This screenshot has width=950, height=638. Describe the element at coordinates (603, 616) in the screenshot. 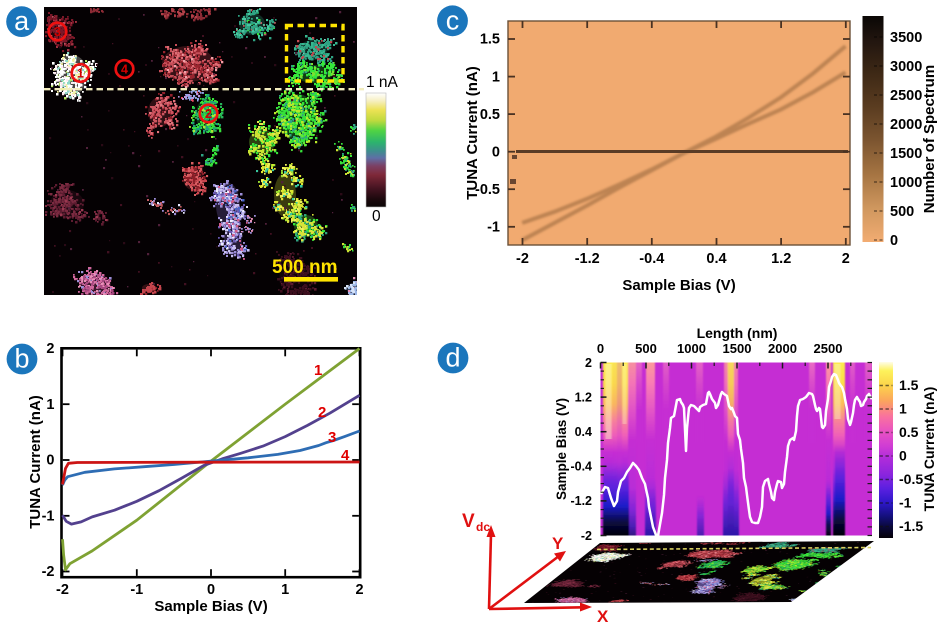

I see `svg-text: X` at that location.